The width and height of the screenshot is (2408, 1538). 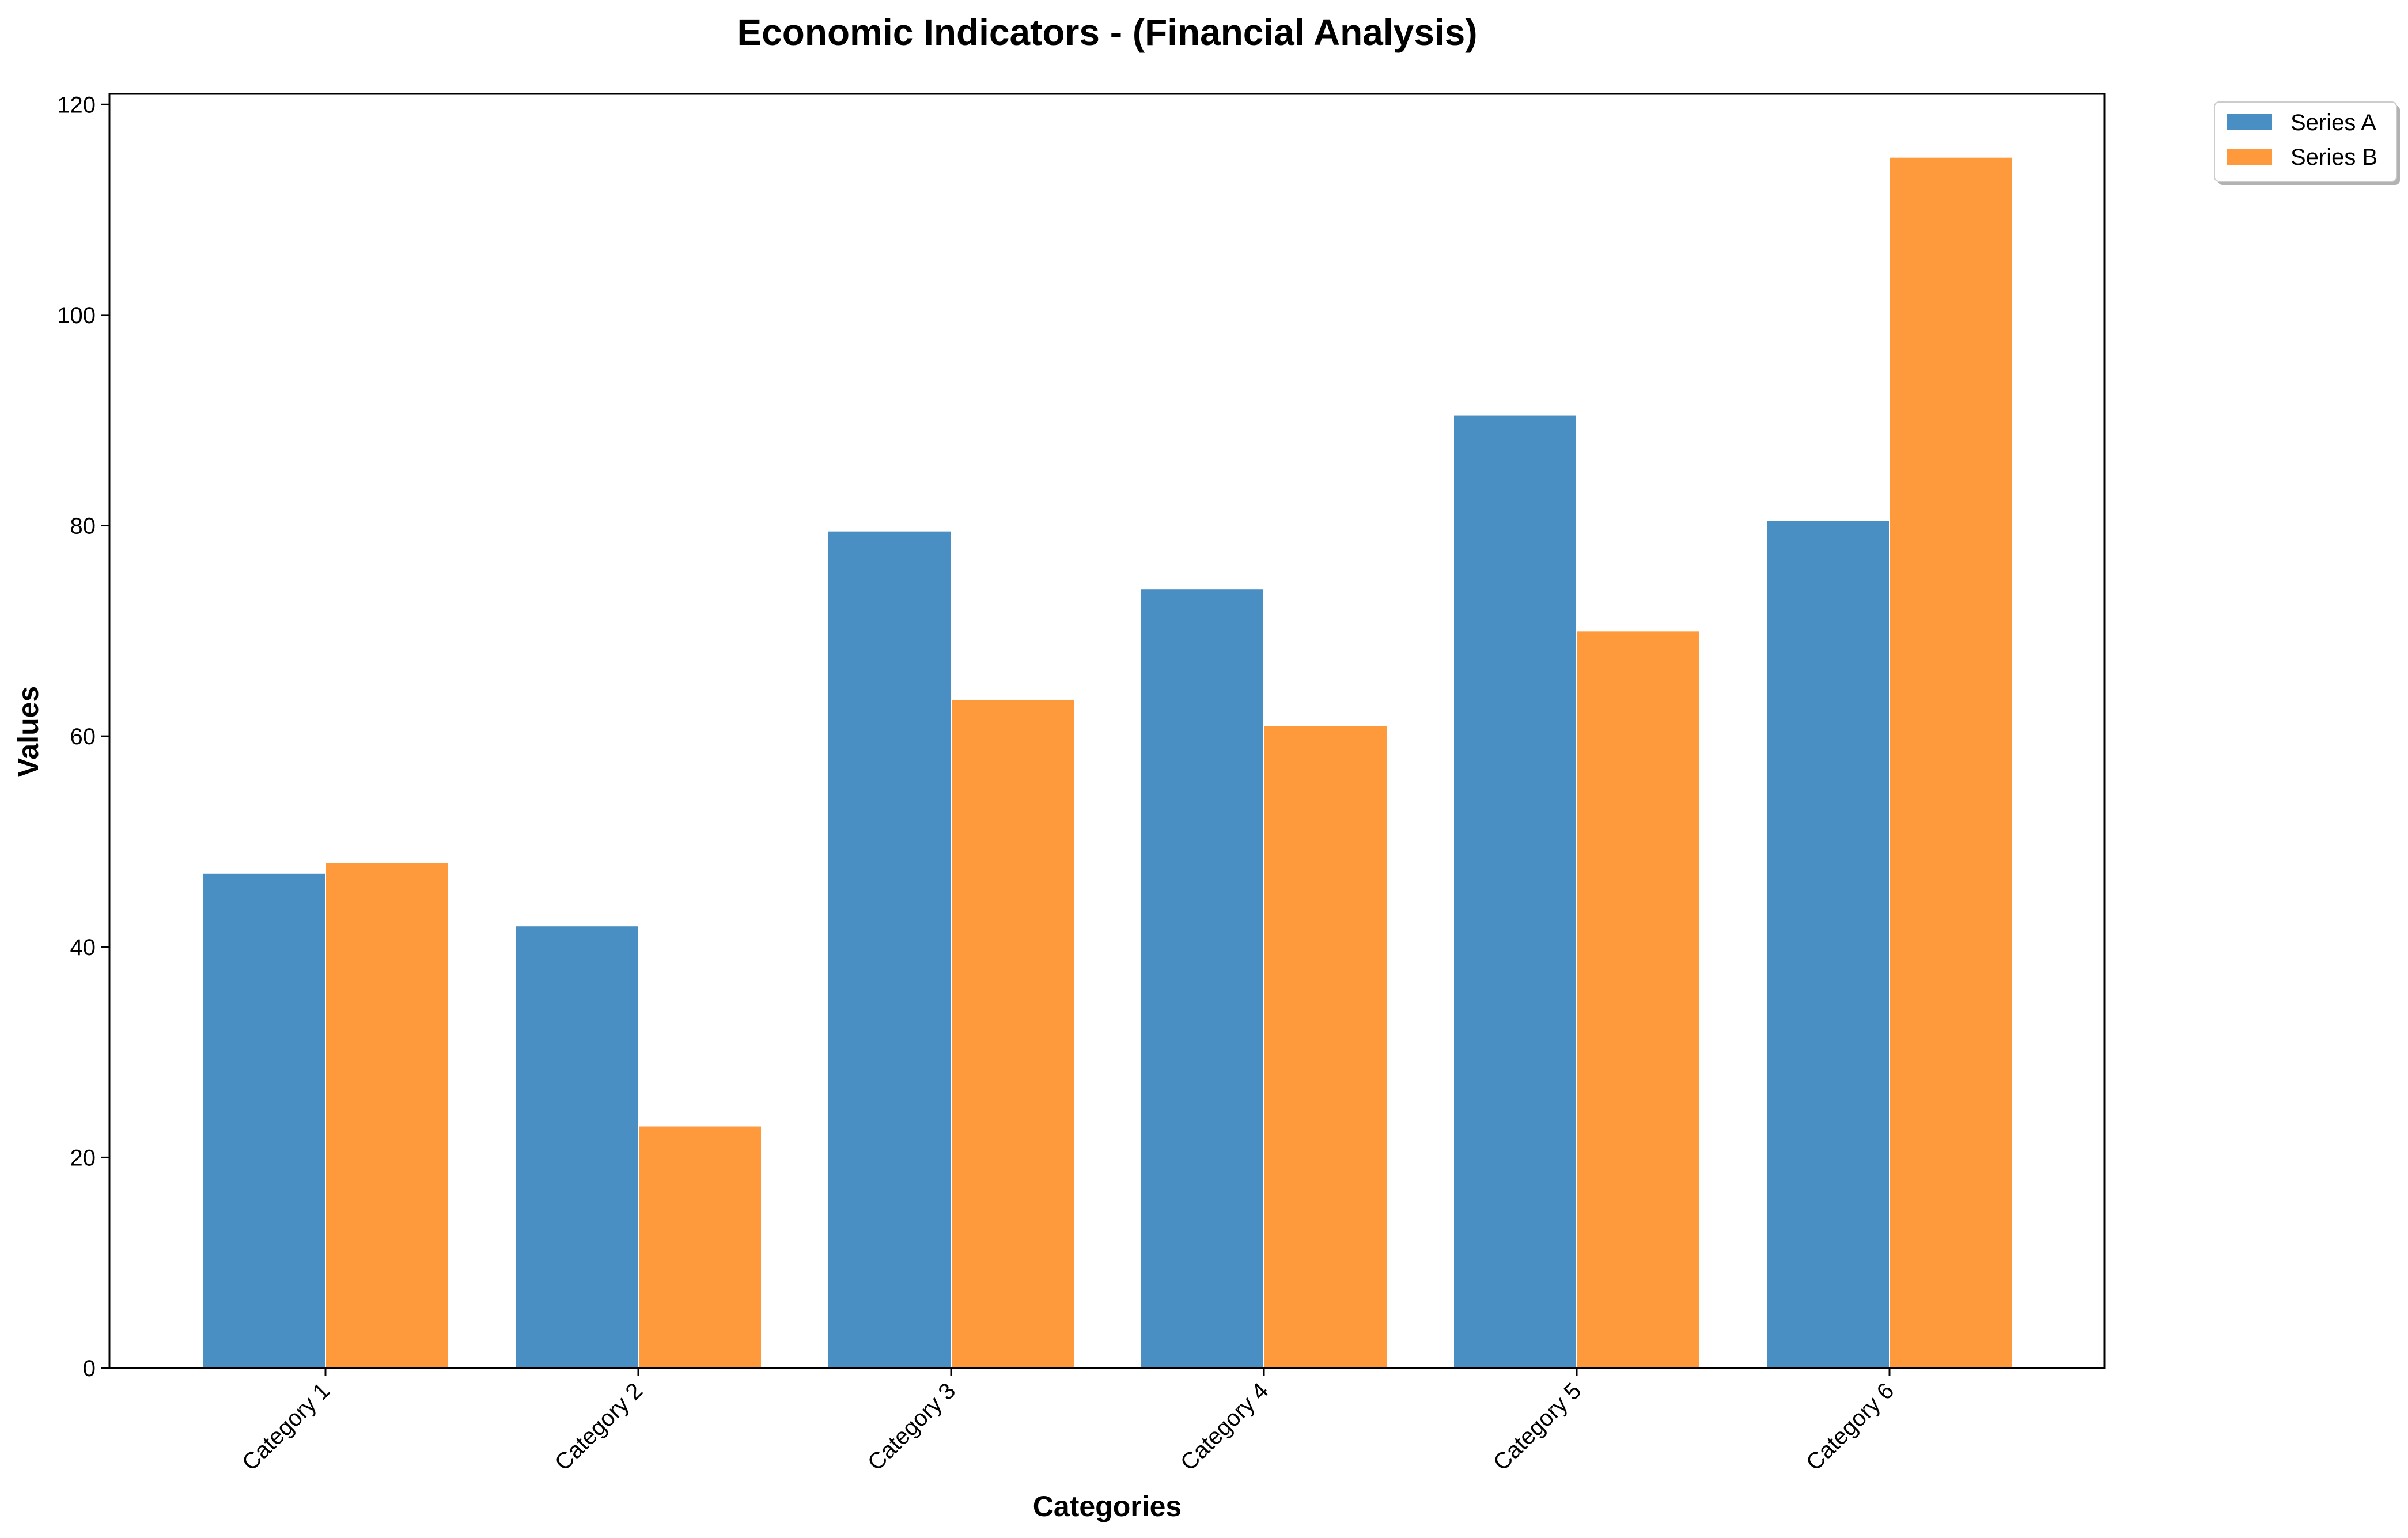 What do you see at coordinates (1107, 1506) in the screenshot?
I see `x-axis-label: Categories` at bounding box center [1107, 1506].